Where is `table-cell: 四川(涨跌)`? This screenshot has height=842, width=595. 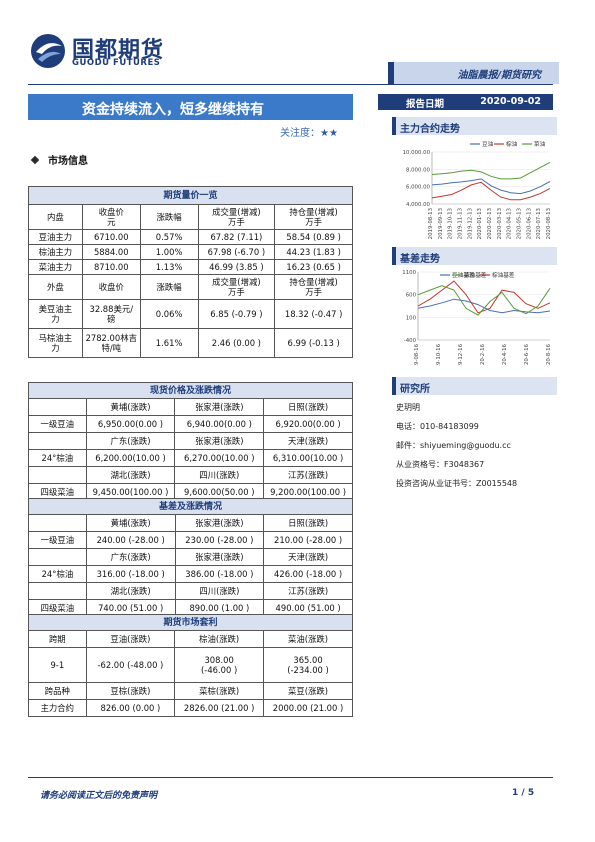
table-cell: 四川(涨跌) is located at coordinates (219, 591).